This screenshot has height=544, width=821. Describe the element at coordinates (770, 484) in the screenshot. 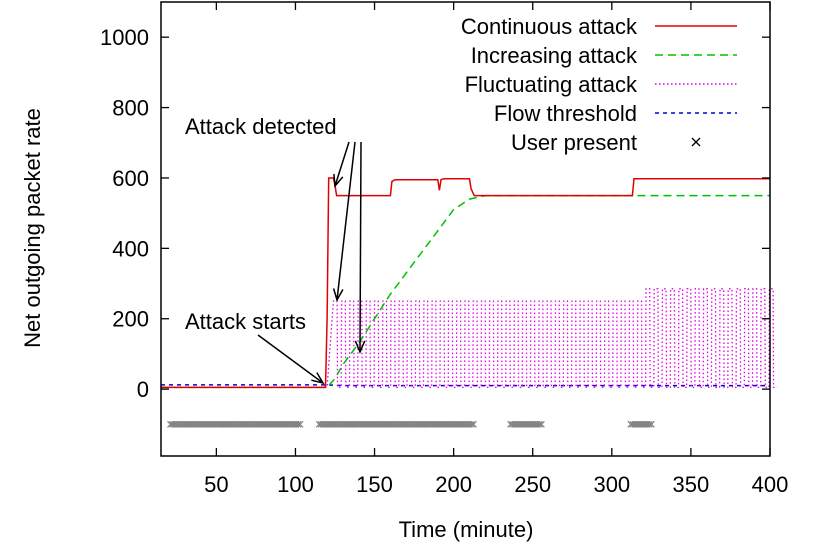

I see `x-tick-label: 400` at that location.